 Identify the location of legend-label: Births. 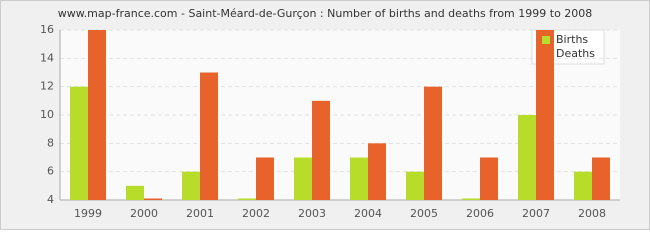
(572, 39).